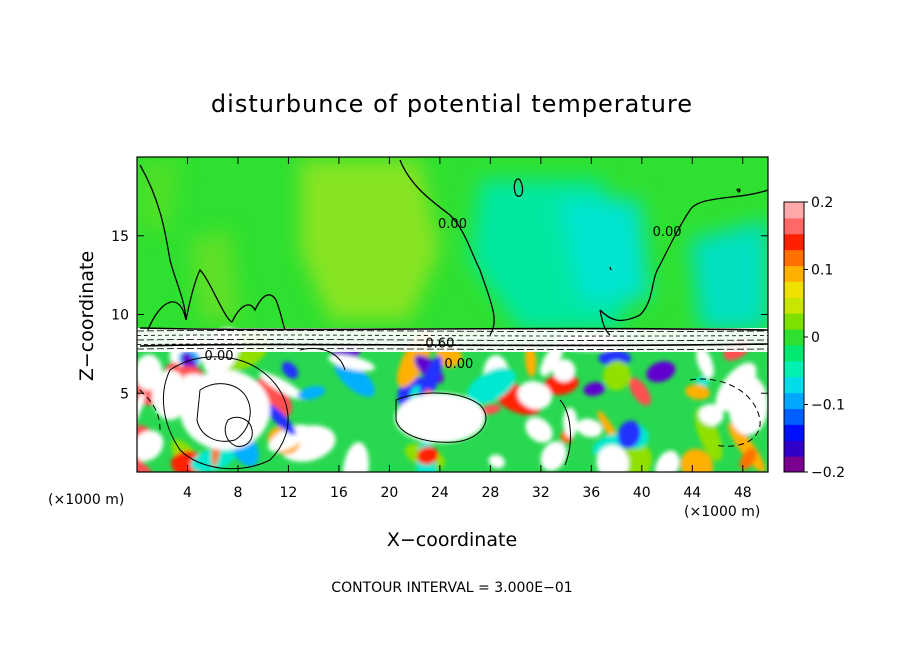 The height and width of the screenshot is (654, 904). What do you see at coordinates (822, 203) in the screenshot?
I see `colorbar-tick-label: 0.2` at bounding box center [822, 203].